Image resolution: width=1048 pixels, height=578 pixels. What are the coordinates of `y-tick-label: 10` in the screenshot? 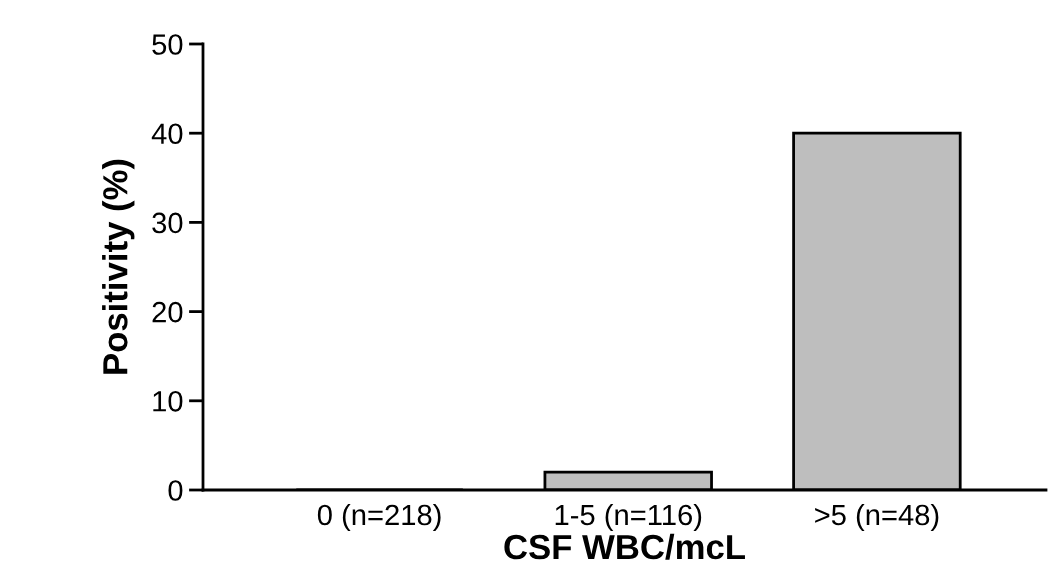 It's located at (168, 401).